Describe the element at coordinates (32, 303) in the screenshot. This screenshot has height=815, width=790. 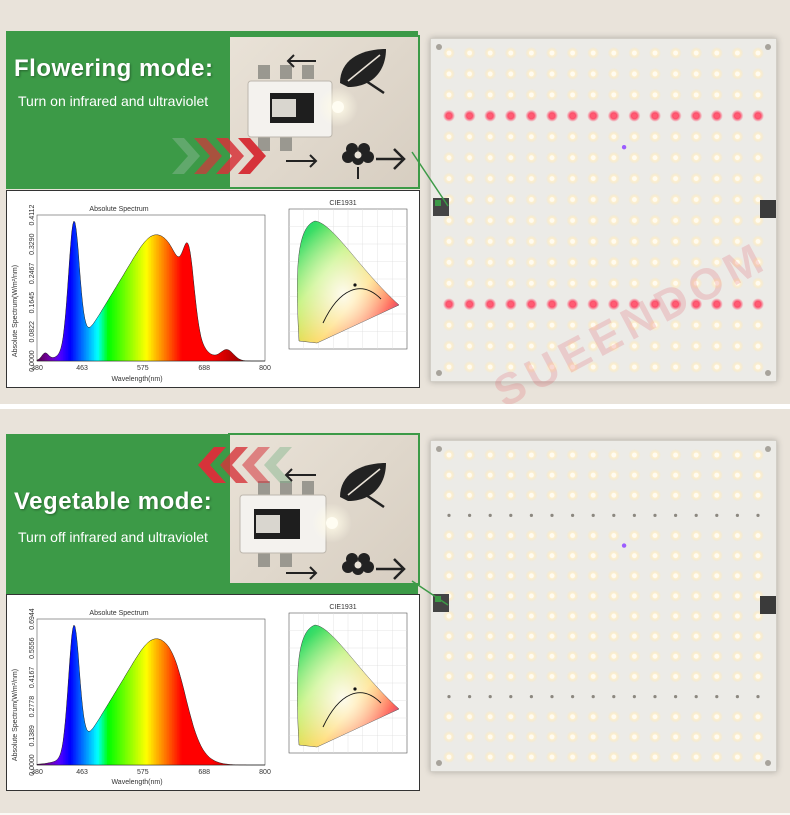
I see `y-tick-label: 0.1645` at that location.